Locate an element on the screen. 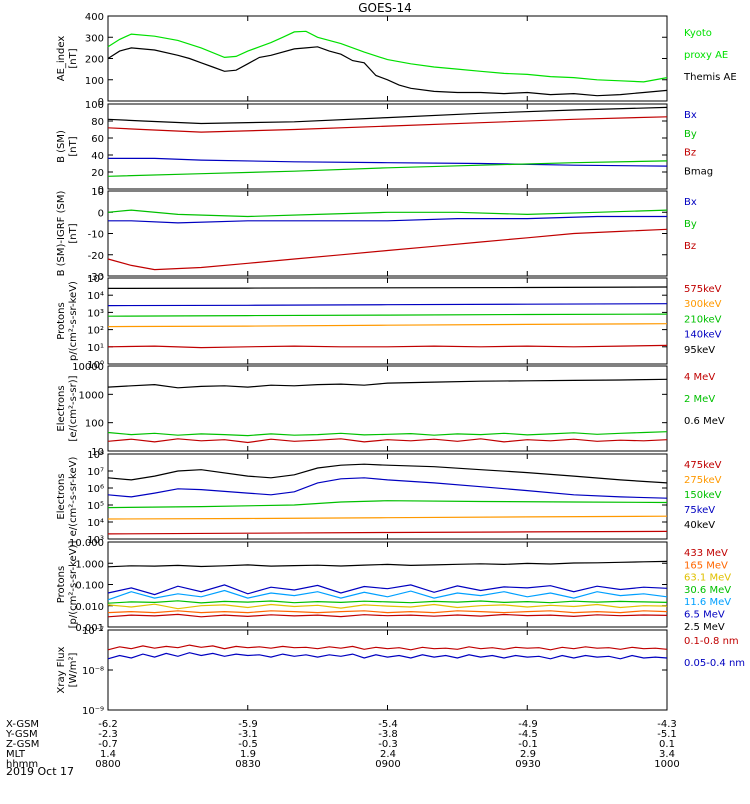 The image size is (750, 804). y-axis-label: [e/(cm²-s-sr)] is located at coordinates (73, 408).